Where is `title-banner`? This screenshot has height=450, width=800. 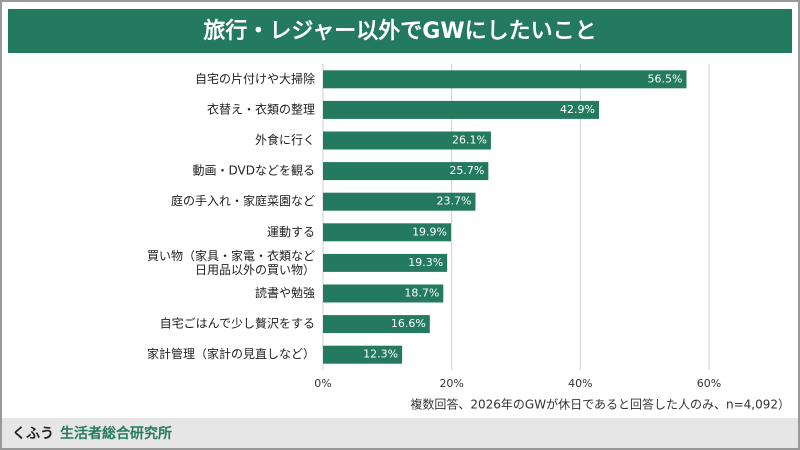
title-banner is located at coordinates (400, 31).